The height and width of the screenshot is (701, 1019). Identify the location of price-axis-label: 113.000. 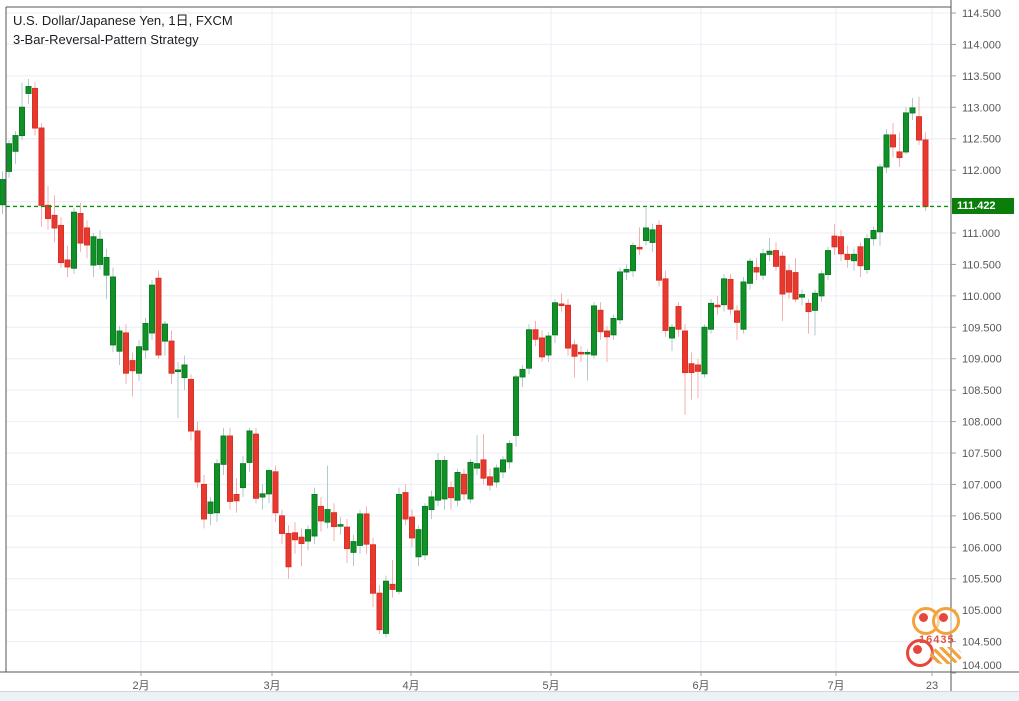
(981, 108).